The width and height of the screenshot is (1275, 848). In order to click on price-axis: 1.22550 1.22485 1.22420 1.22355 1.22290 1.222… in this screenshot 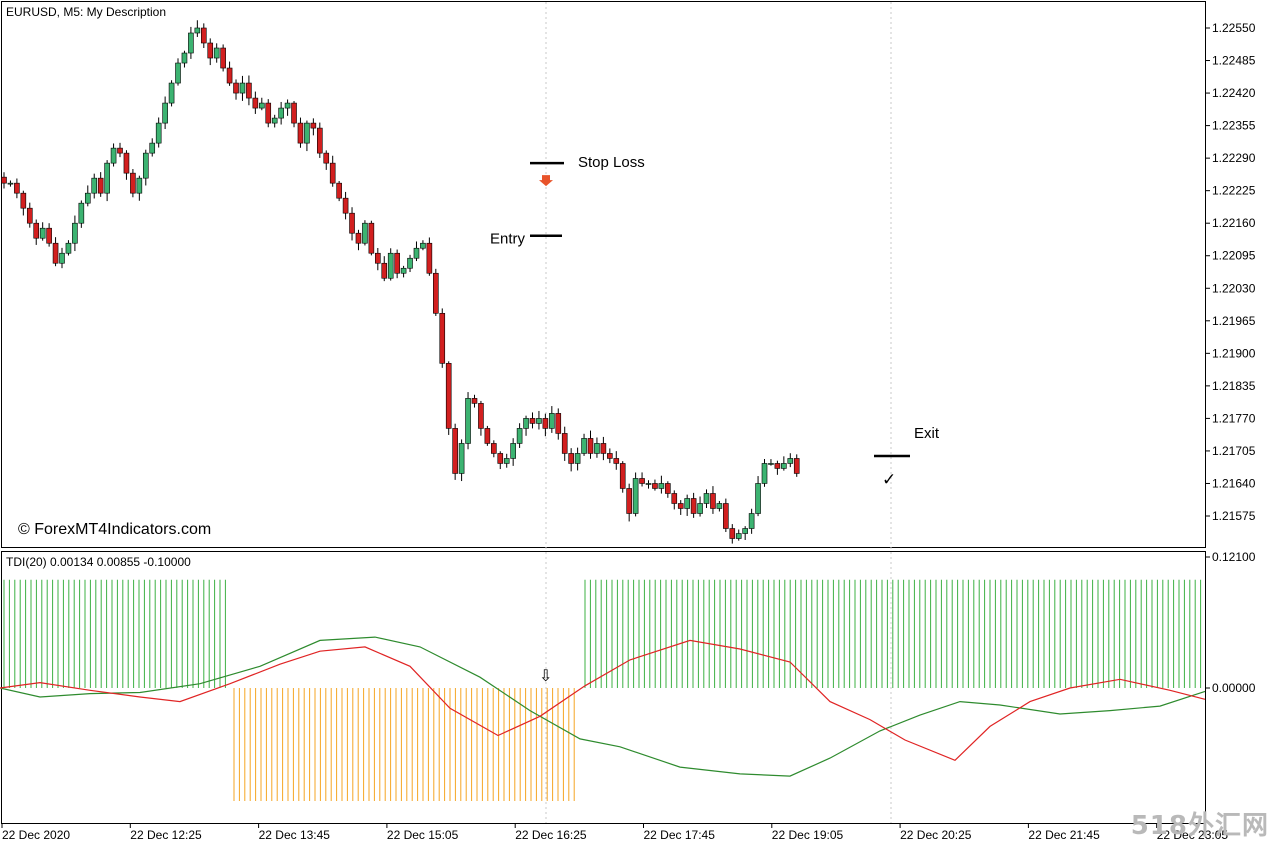, I will do `click(1231, 272)`.